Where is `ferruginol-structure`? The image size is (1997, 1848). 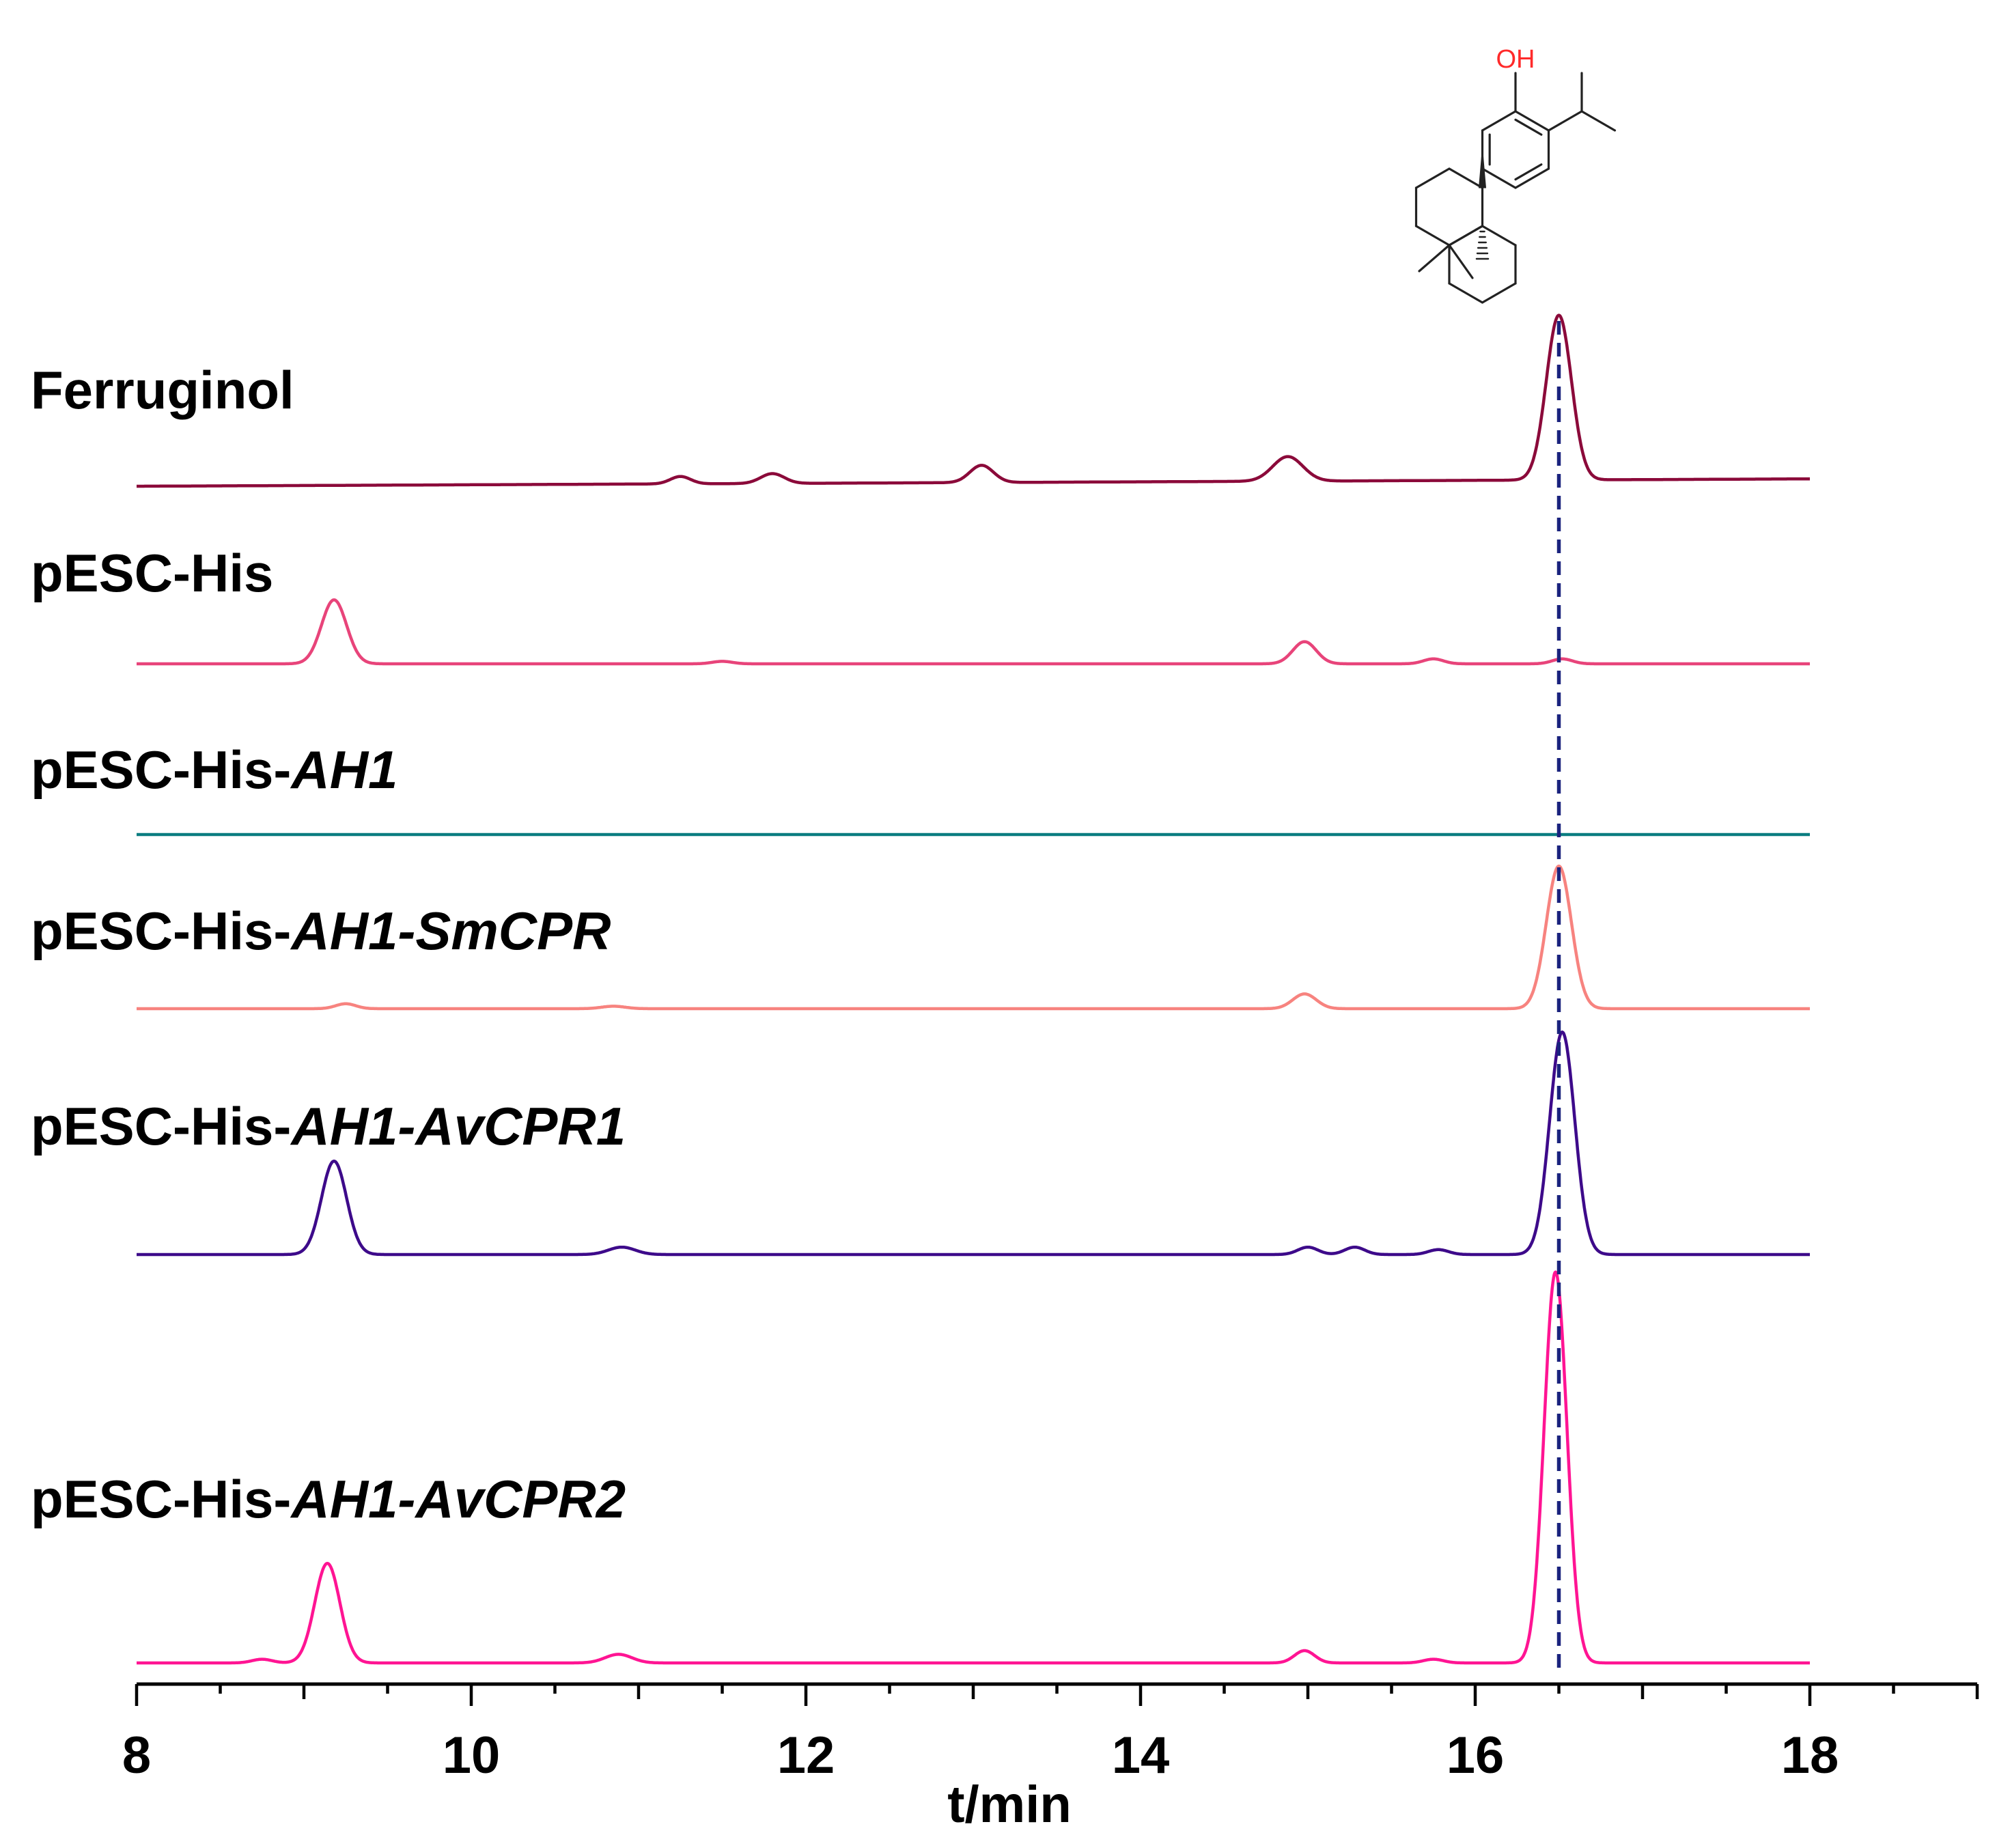
ferruginol-structure is located at coordinates (1515, 188).